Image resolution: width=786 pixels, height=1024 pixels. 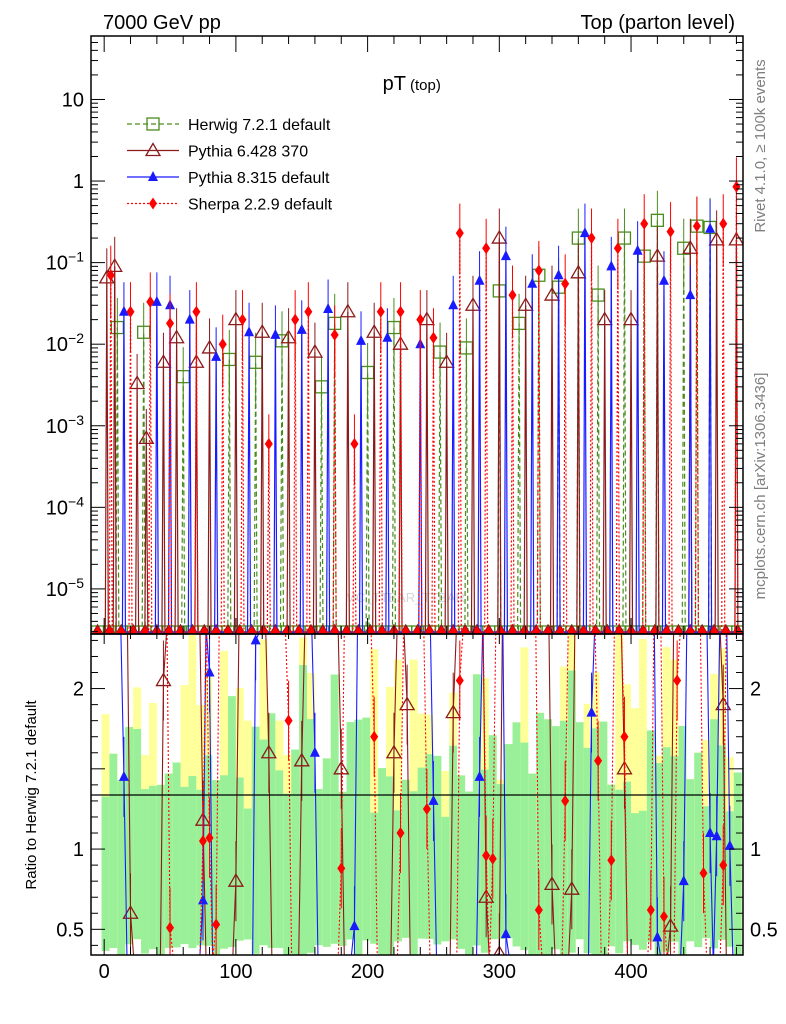 I want to click on main-y-tick-base: 10, so click(x=73, y=100).